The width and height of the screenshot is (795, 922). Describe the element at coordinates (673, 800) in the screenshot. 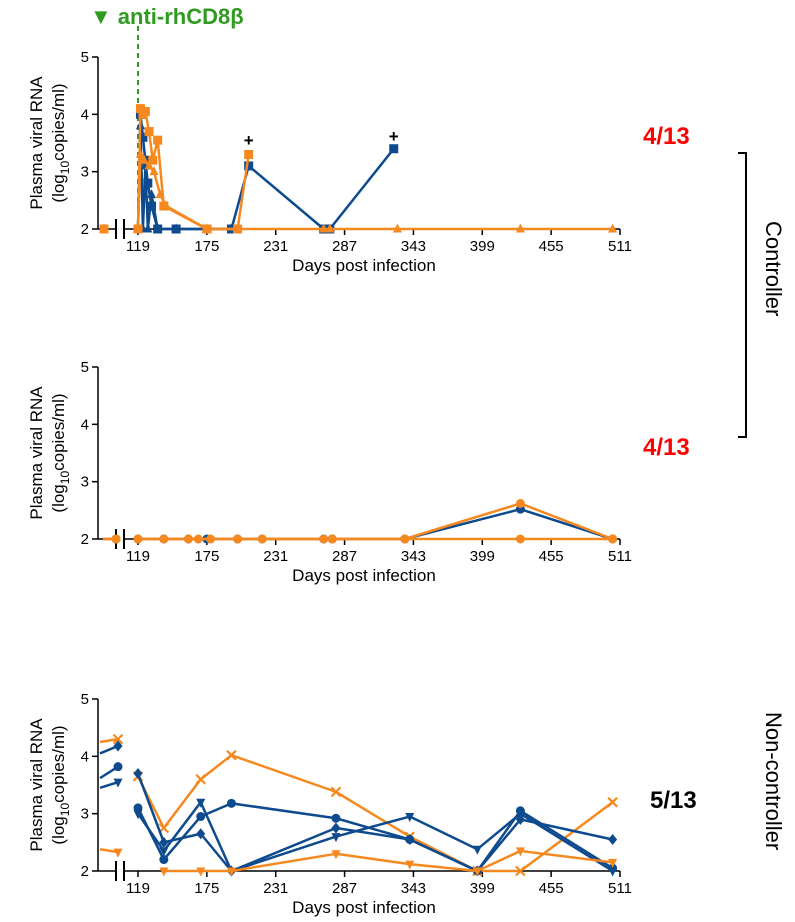

I see `noncontroller-ratio: 5/13` at that location.